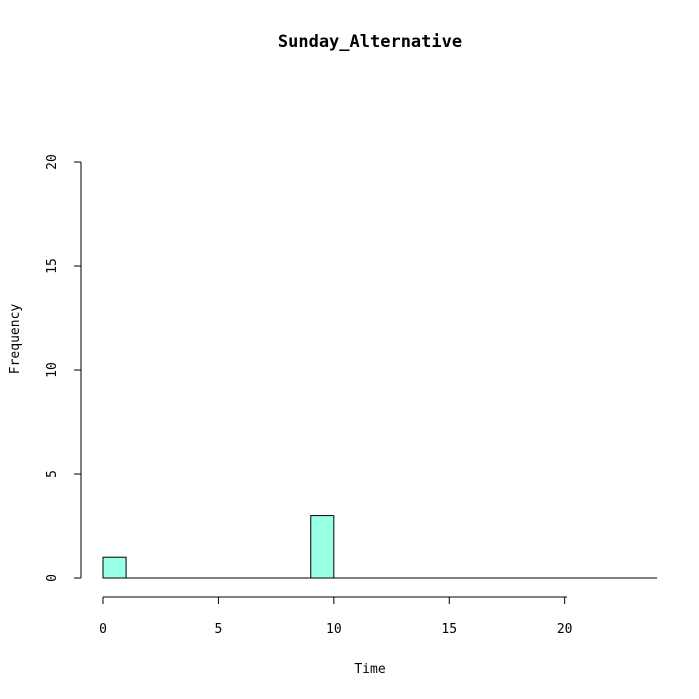 Image resolution: width=699 pixels, height=699 pixels. Describe the element at coordinates (449, 629) in the screenshot. I see `x-tick-label: 15` at that location.